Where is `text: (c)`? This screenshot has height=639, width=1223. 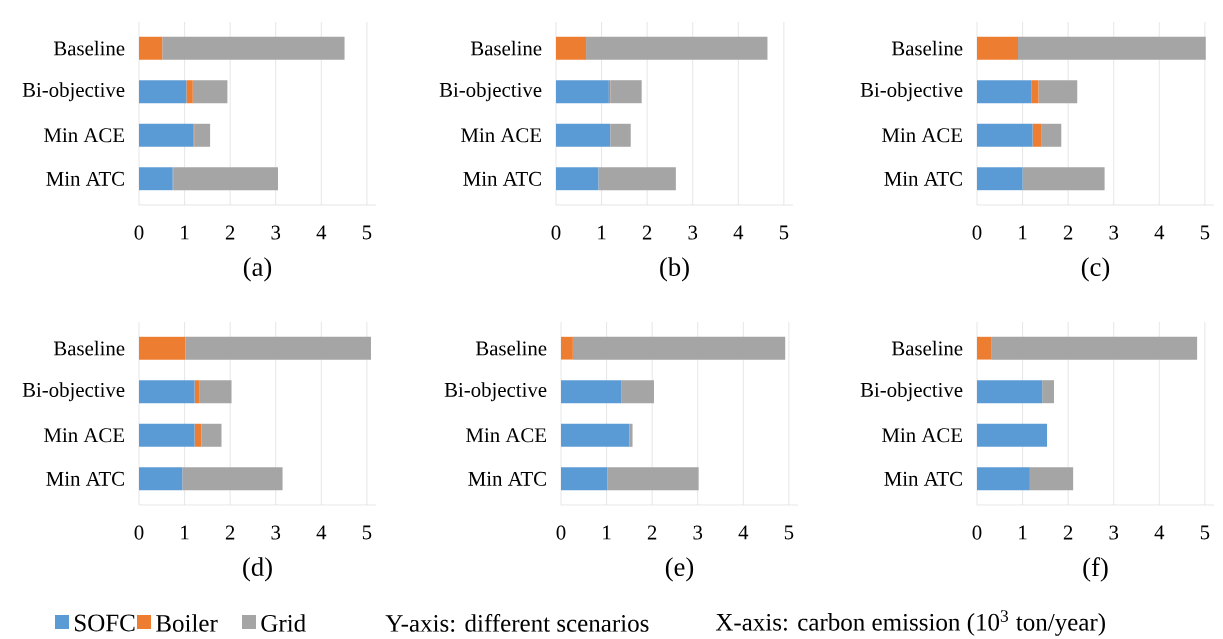
text: (c) is located at coordinates (1095, 269).